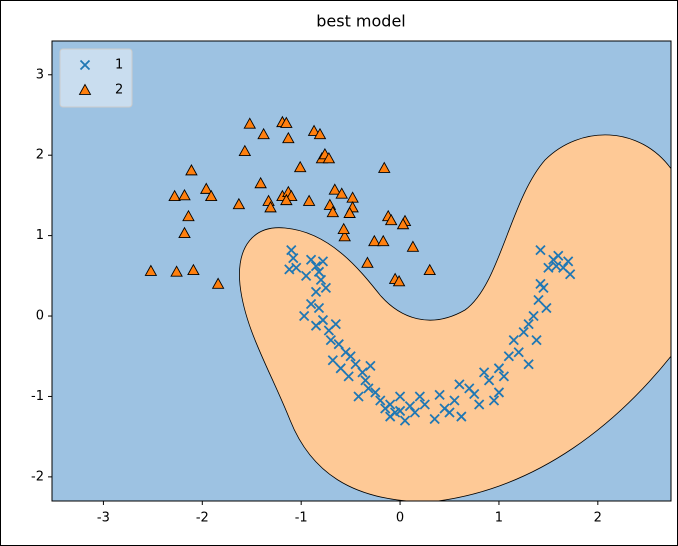 The image size is (678, 546). I want to click on y-tick-label: -2, so click(37, 476).